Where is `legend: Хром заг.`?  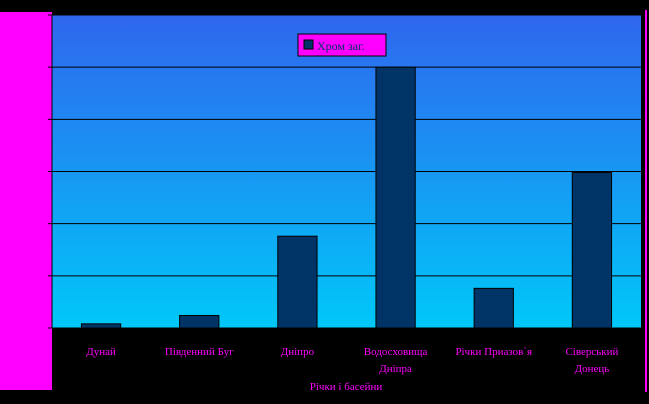
legend: Хром заг. is located at coordinates (342, 45).